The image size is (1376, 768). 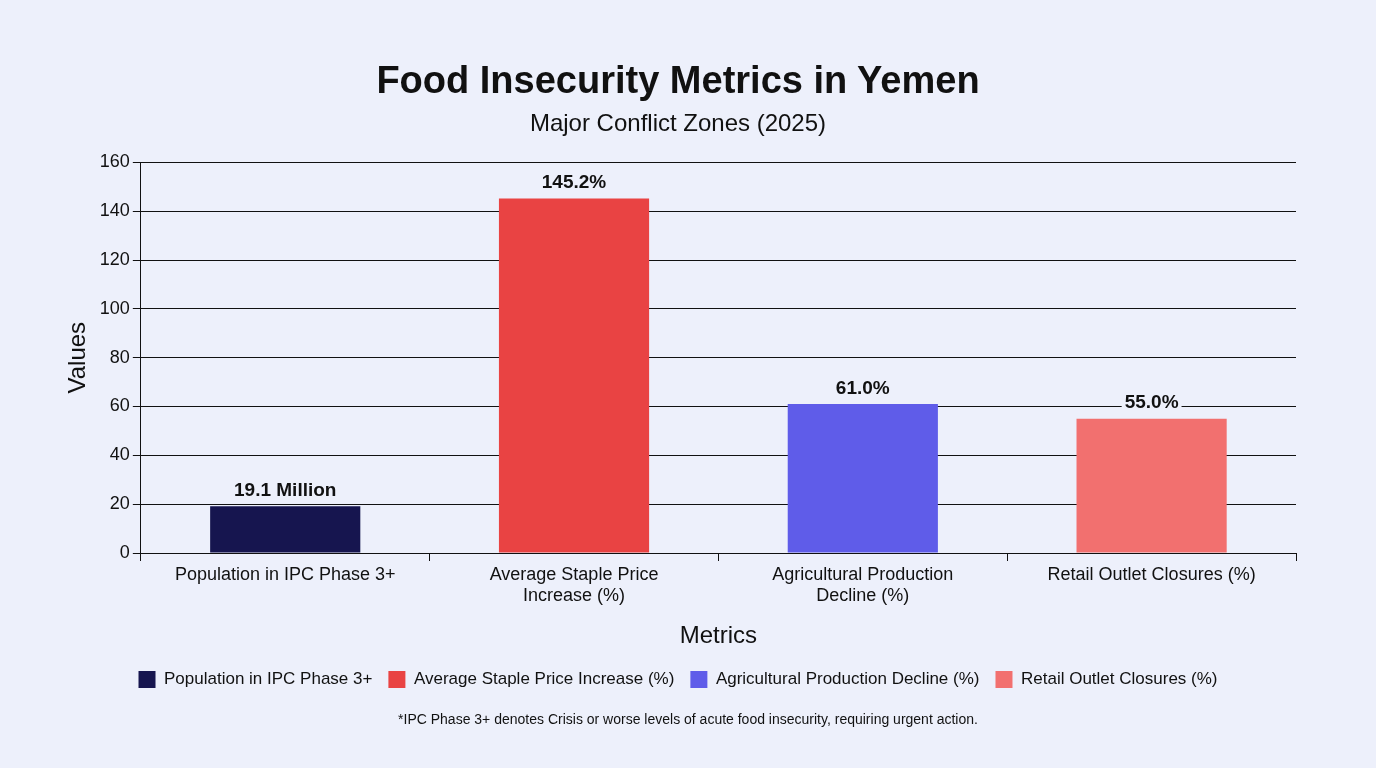 I want to click on chart-subtitle: Major Conflict Zones (2025), so click(x=678, y=122).